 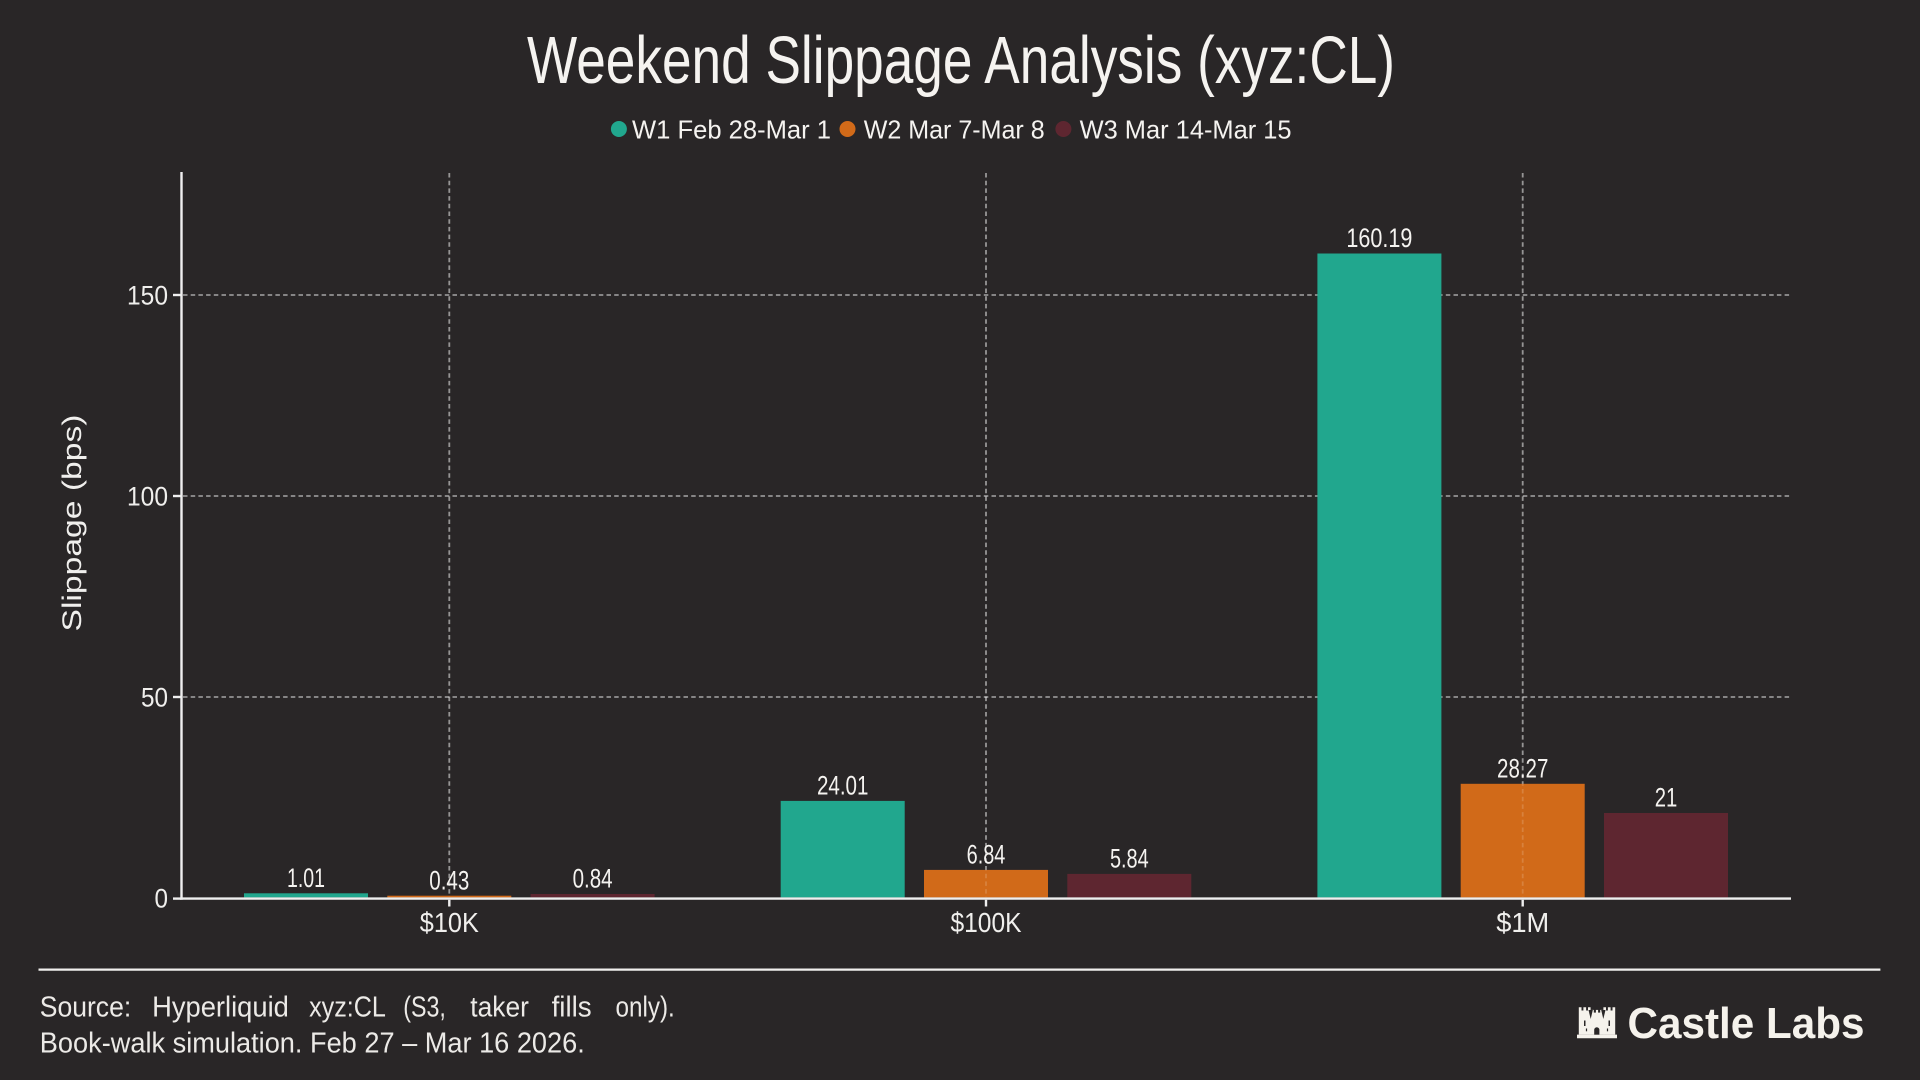 What do you see at coordinates (843, 786) in the screenshot?
I see `svg-text: 24.01` at bounding box center [843, 786].